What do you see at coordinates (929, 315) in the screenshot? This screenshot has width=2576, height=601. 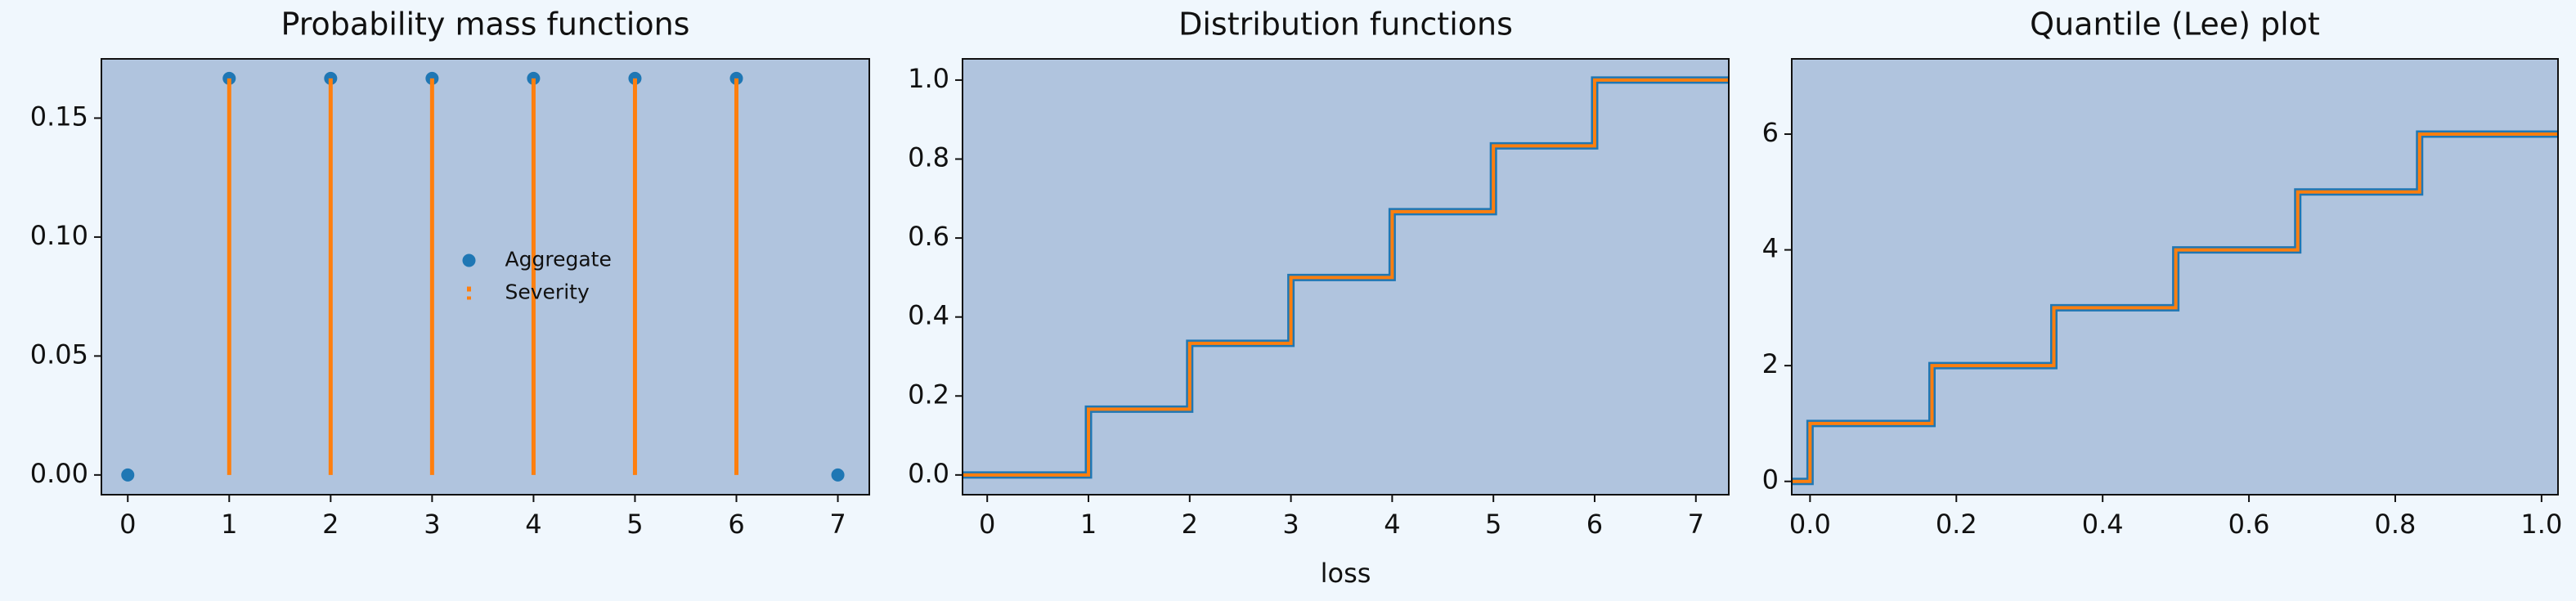 I see `y-tick-label: 0.4` at bounding box center [929, 315].